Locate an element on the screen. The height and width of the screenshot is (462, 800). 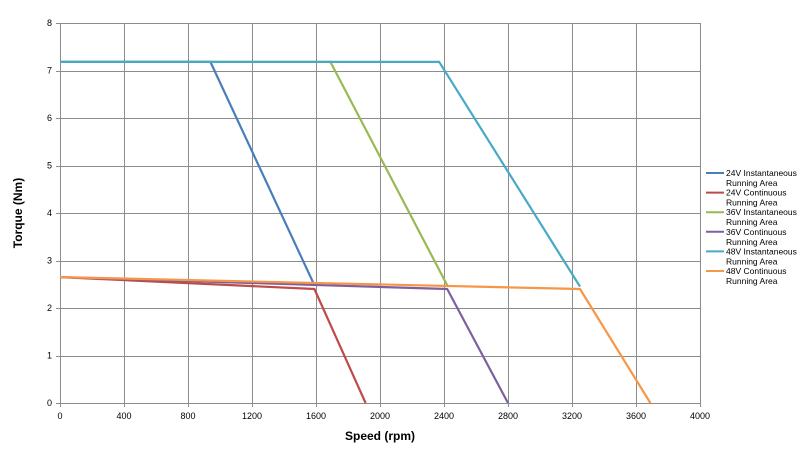
y-tick-label: 1 is located at coordinates (49, 356).